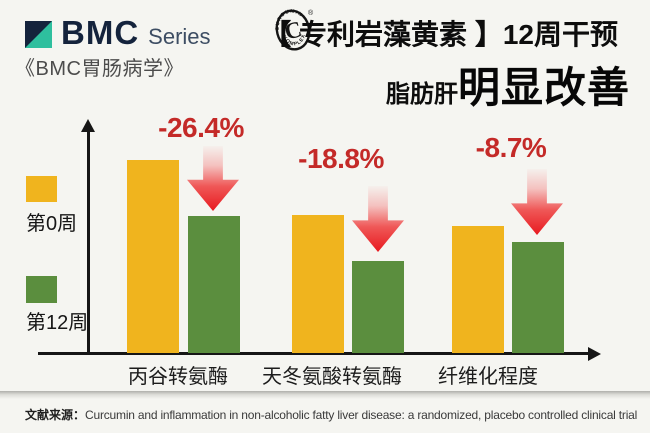 Image resolution: width=650 pixels, height=433 pixels. I want to click on bar-fibrosis-week0, so click(478, 289).